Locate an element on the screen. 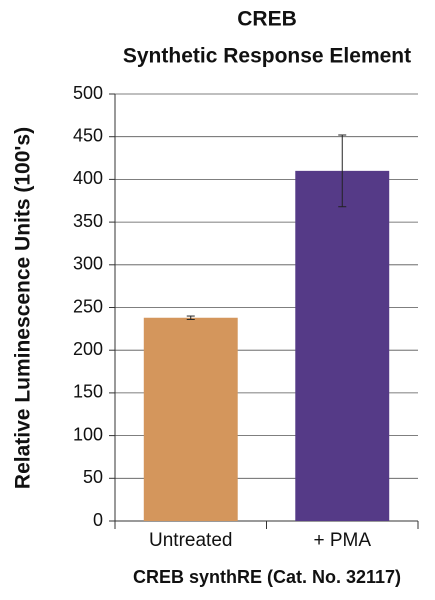 This screenshot has width=435, height=600. y-tick-label: 200 is located at coordinates (88, 349).